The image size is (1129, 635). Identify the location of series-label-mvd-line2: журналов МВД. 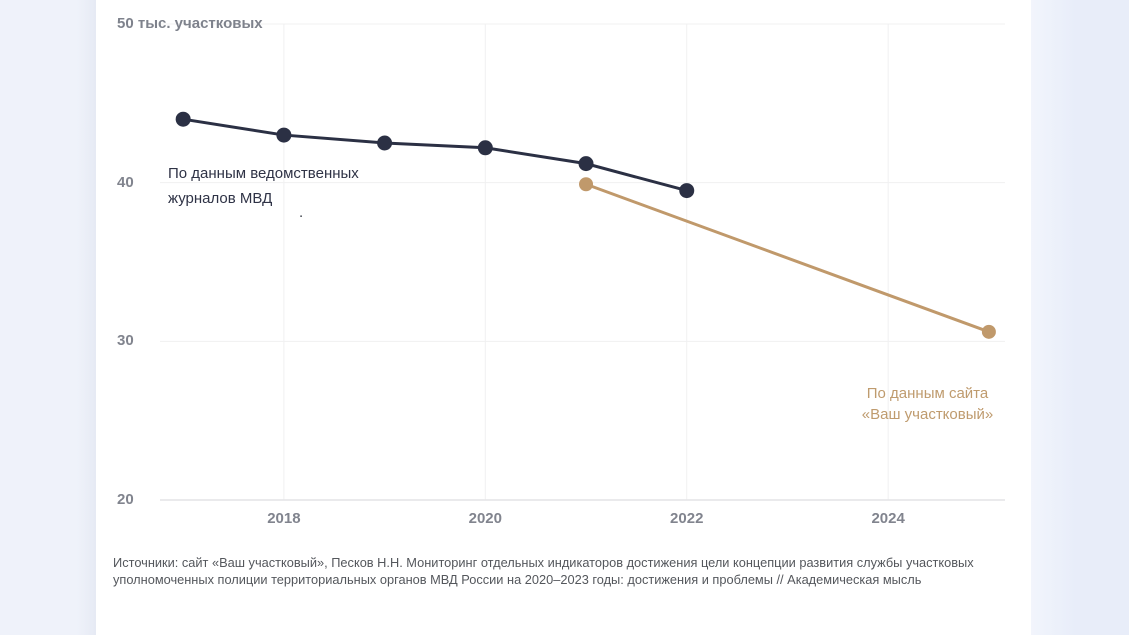
(220, 198).